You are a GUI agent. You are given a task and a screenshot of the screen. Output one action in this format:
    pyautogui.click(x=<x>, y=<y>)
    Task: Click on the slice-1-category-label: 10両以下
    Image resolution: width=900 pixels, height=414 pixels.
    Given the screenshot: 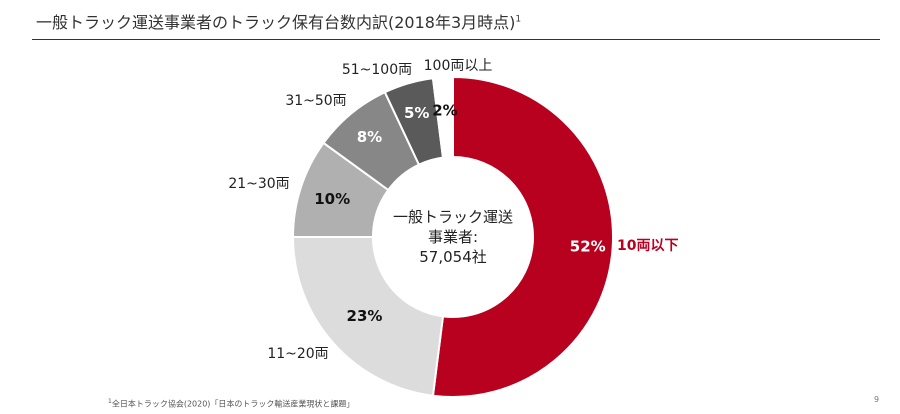 What is the action you would take?
    pyautogui.click(x=647, y=246)
    